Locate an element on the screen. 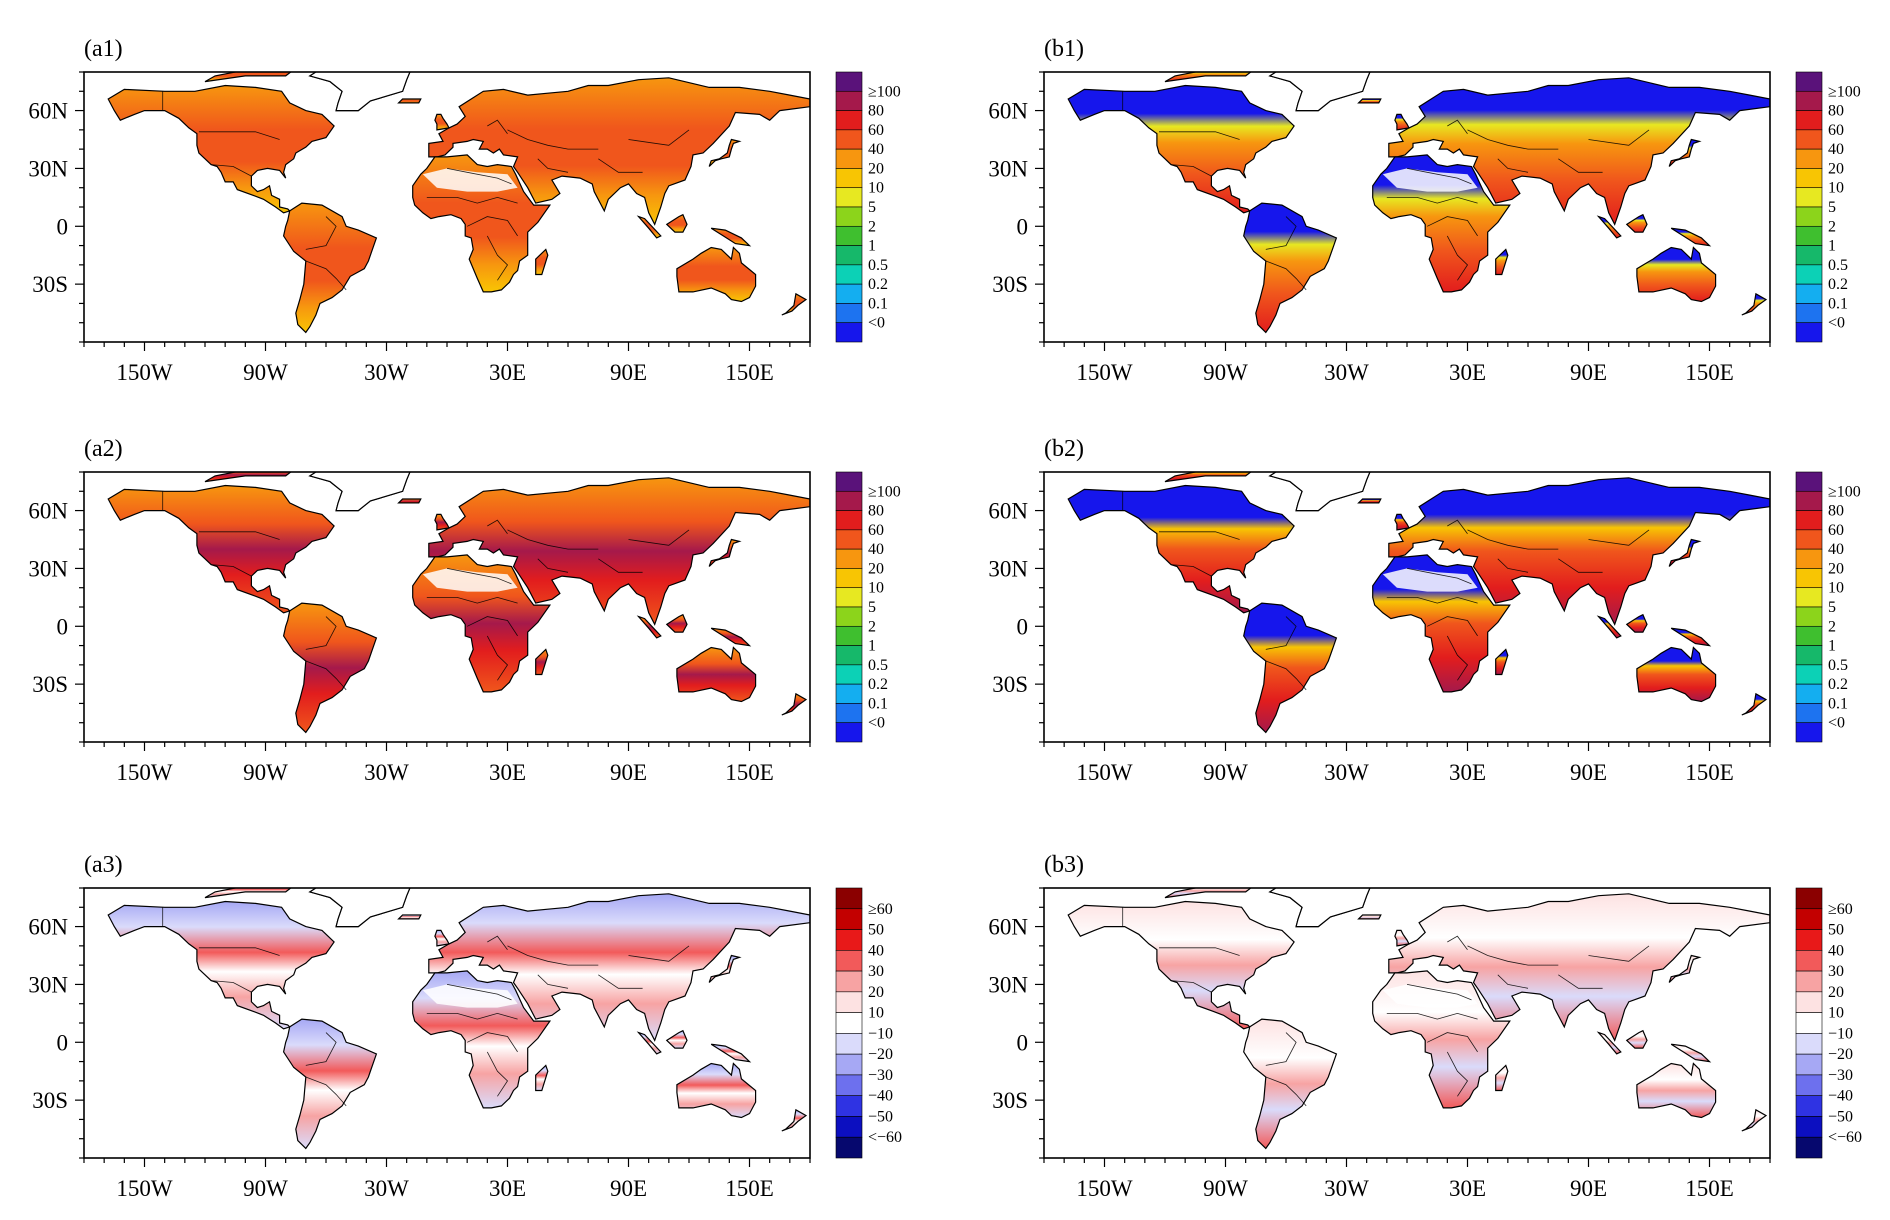 This screenshot has width=1890, height=1220. desert-nodata is located at coordinates (1430, 996).